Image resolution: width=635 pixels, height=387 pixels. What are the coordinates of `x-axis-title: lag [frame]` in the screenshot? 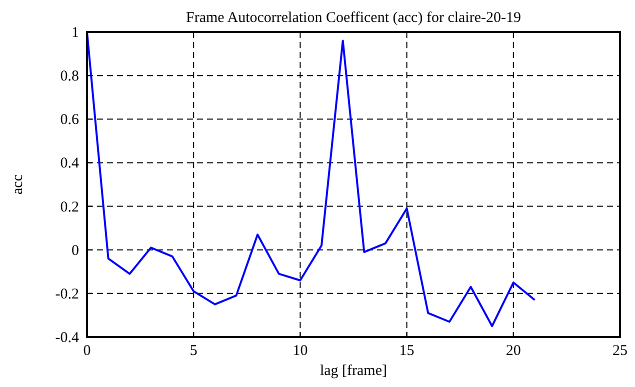 It's located at (354, 371).